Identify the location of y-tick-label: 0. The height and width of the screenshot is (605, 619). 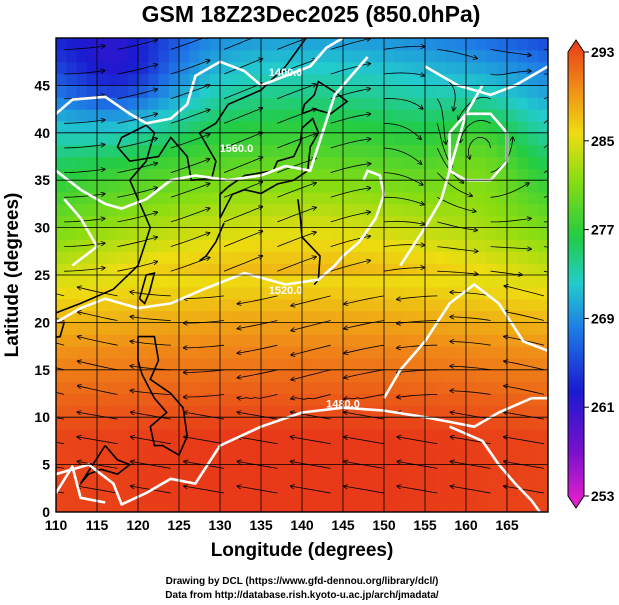
(46, 512).